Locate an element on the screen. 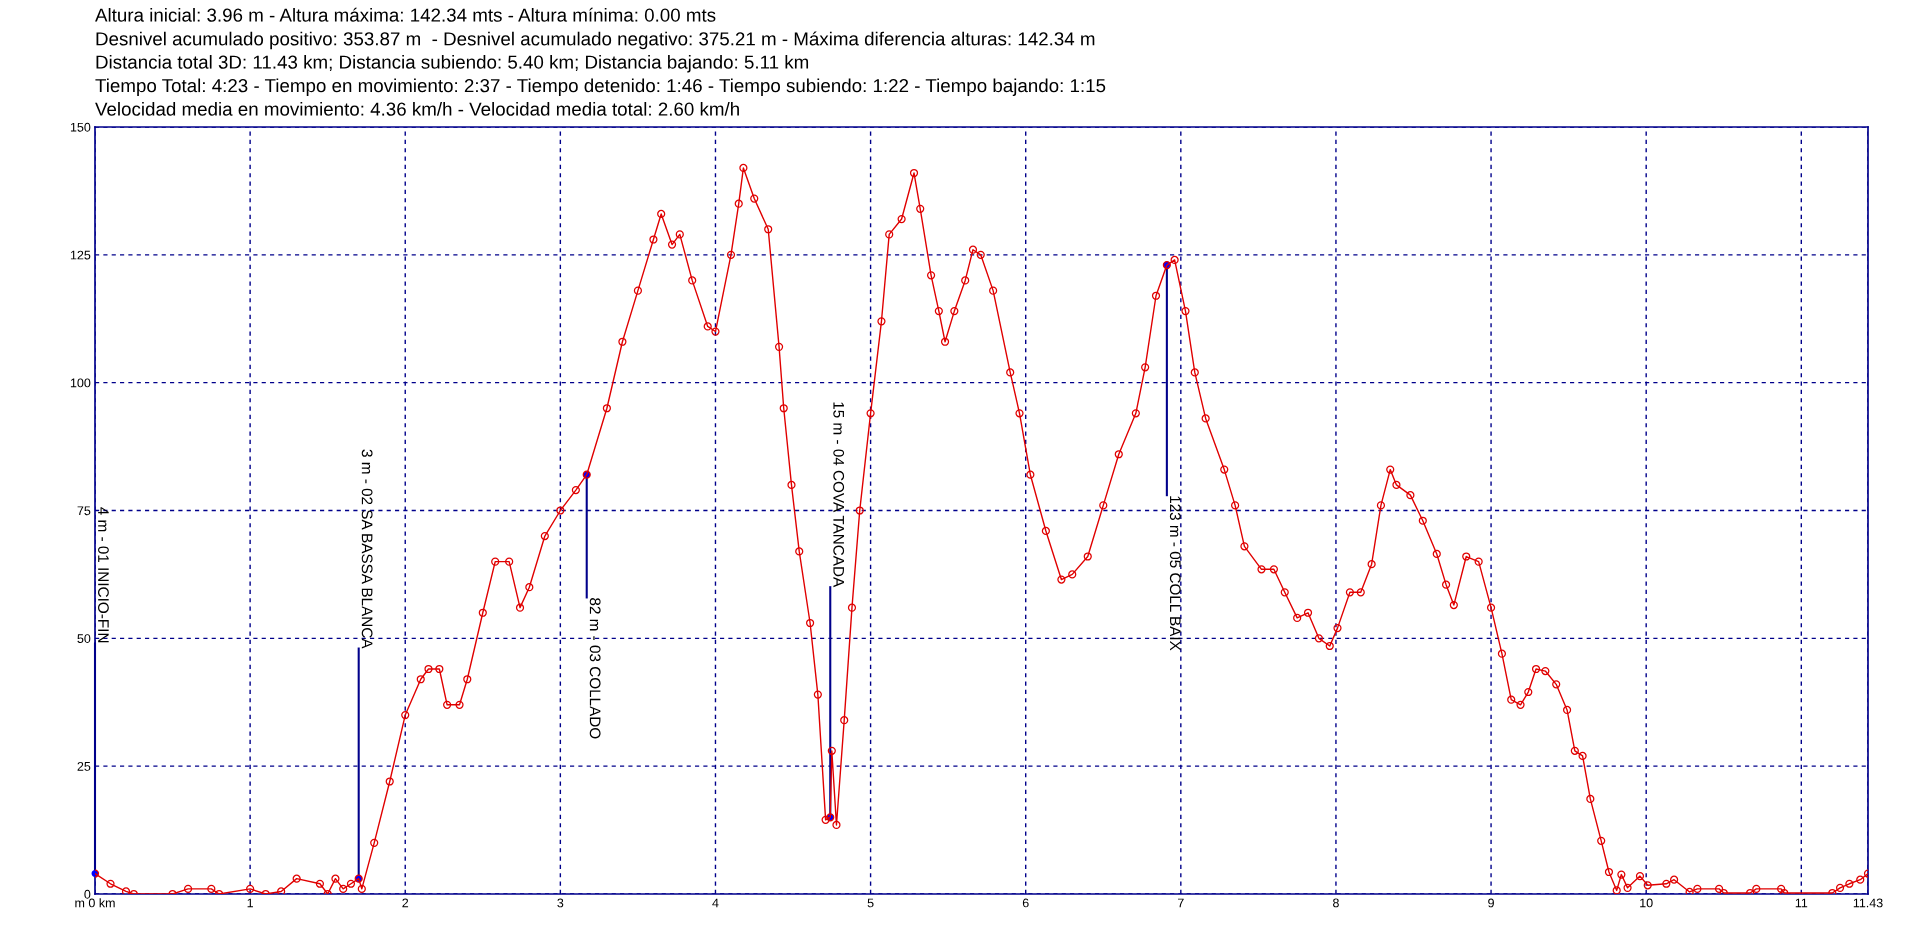  y-tick-label: 100 is located at coordinates (80, 383).